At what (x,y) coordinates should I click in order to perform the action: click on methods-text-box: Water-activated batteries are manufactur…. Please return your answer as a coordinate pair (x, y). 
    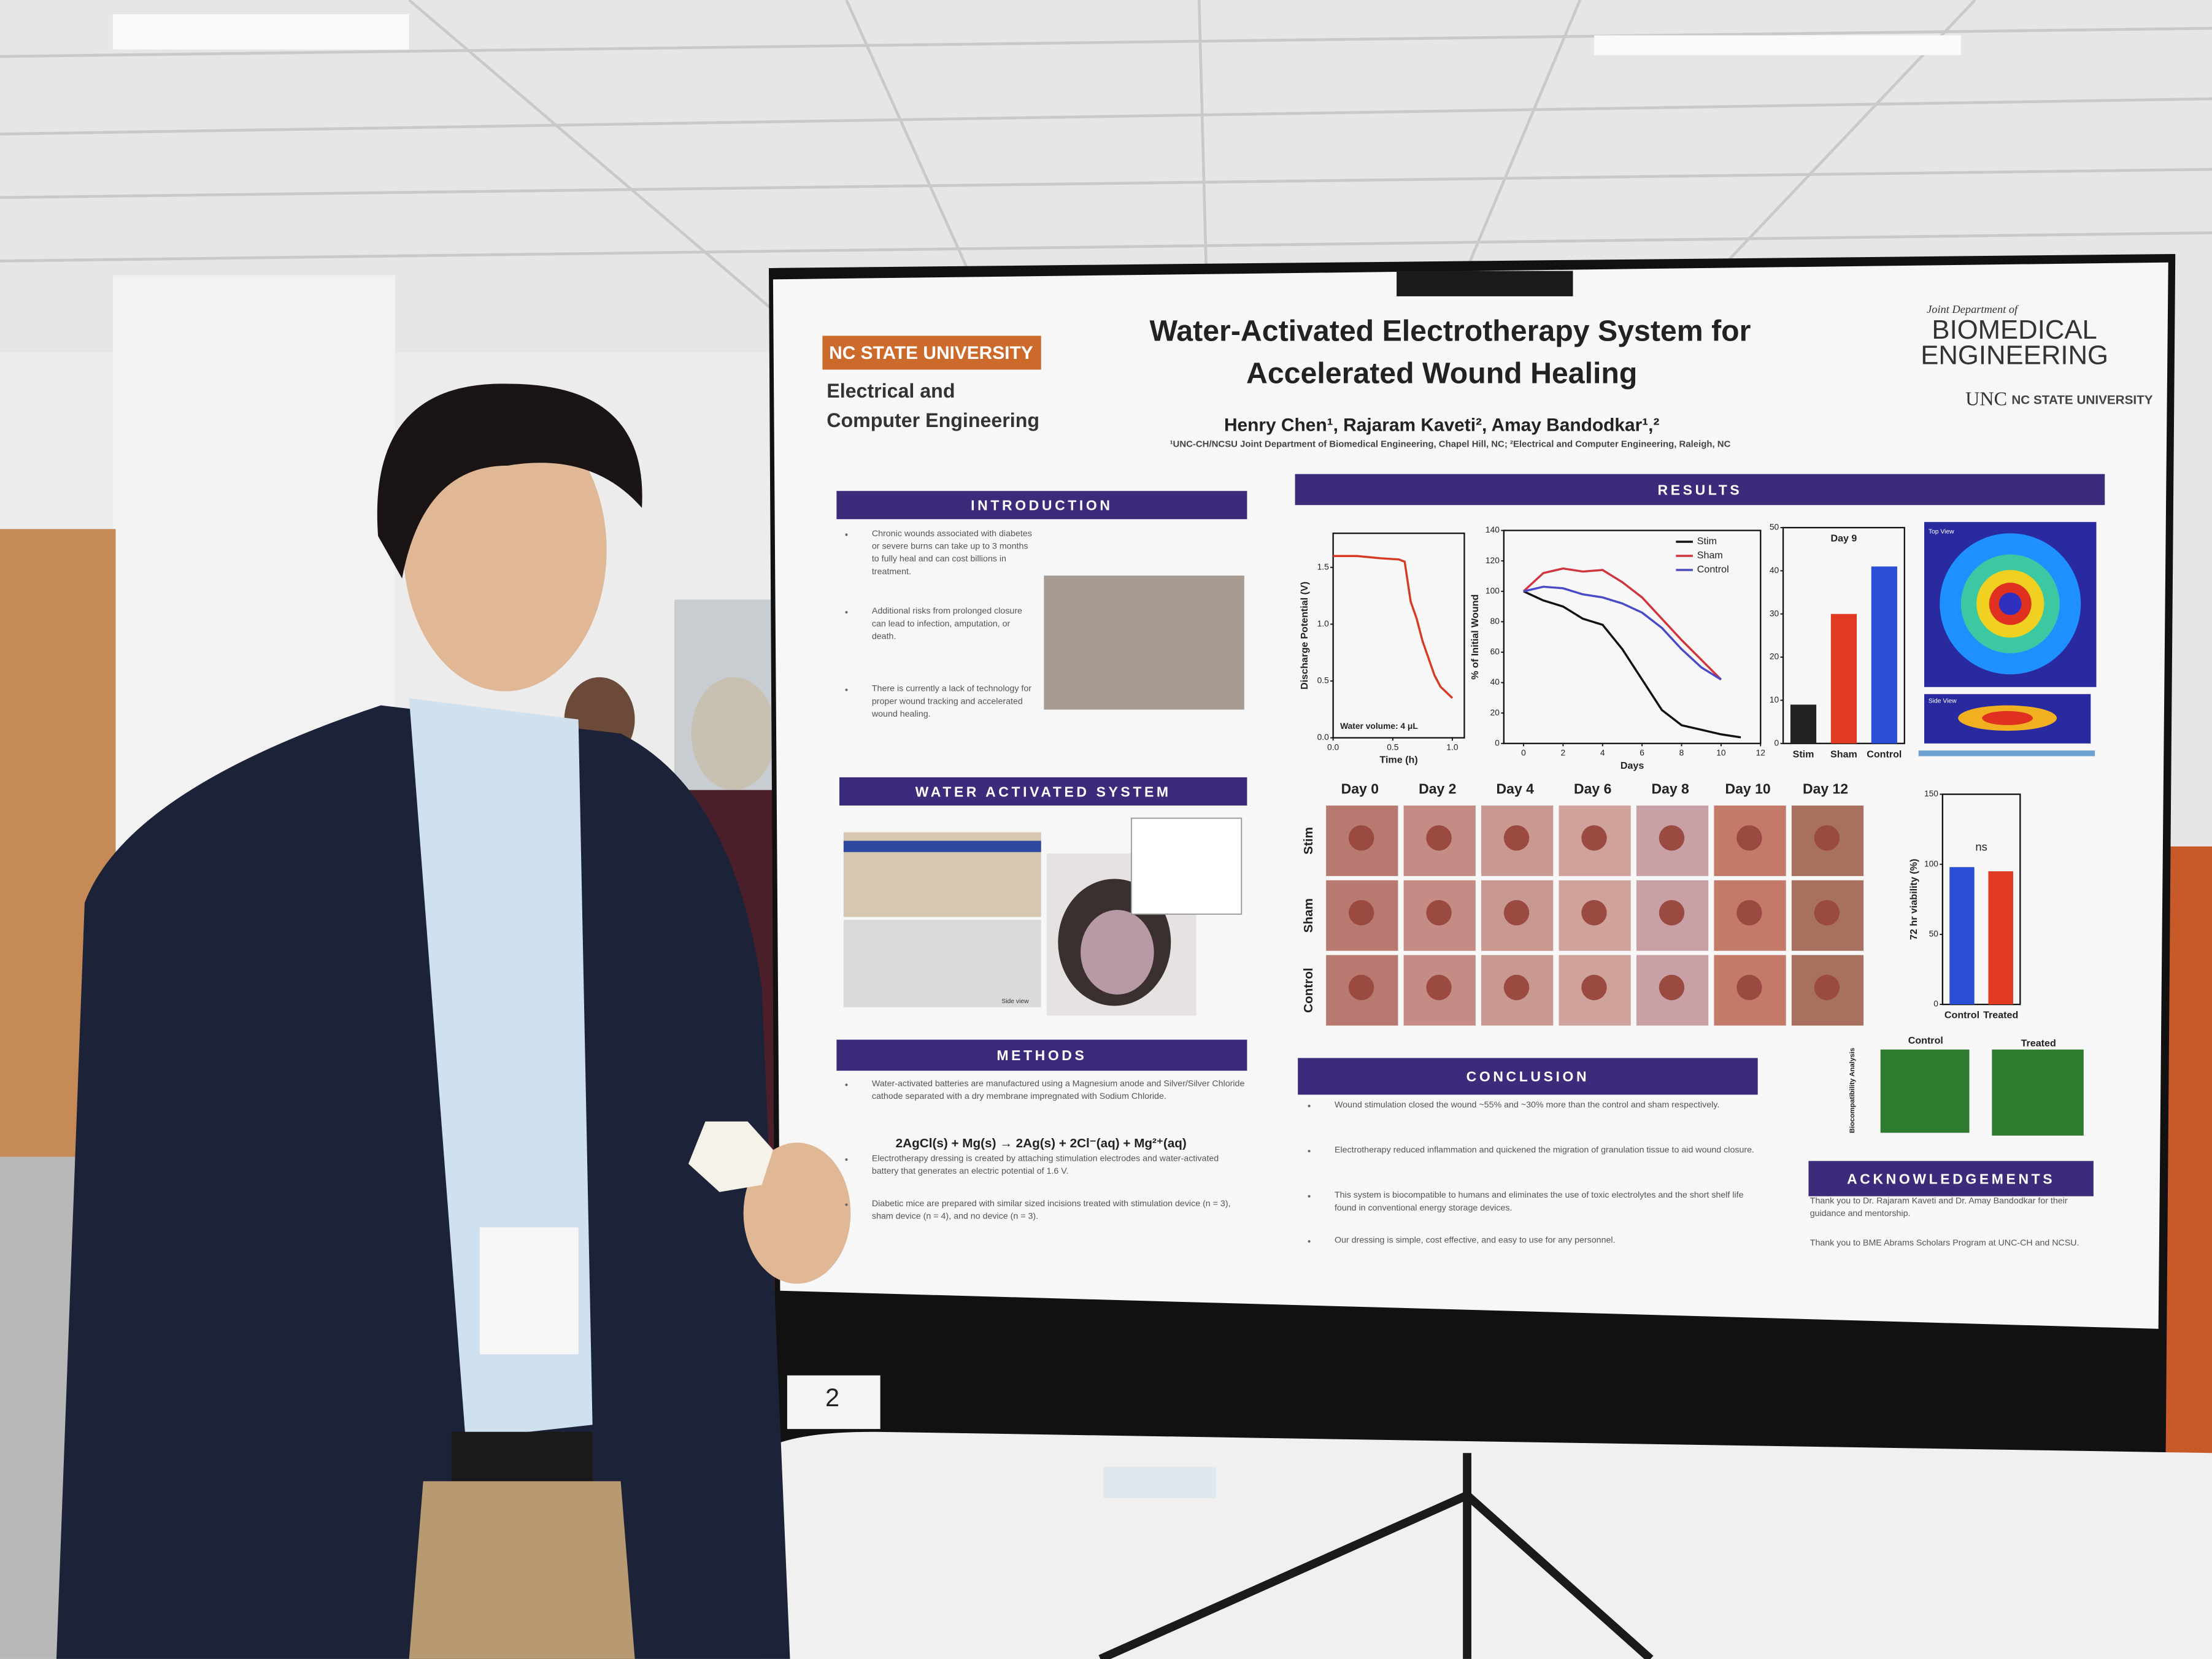
    Looking at the image, I should click on (1058, 1090).